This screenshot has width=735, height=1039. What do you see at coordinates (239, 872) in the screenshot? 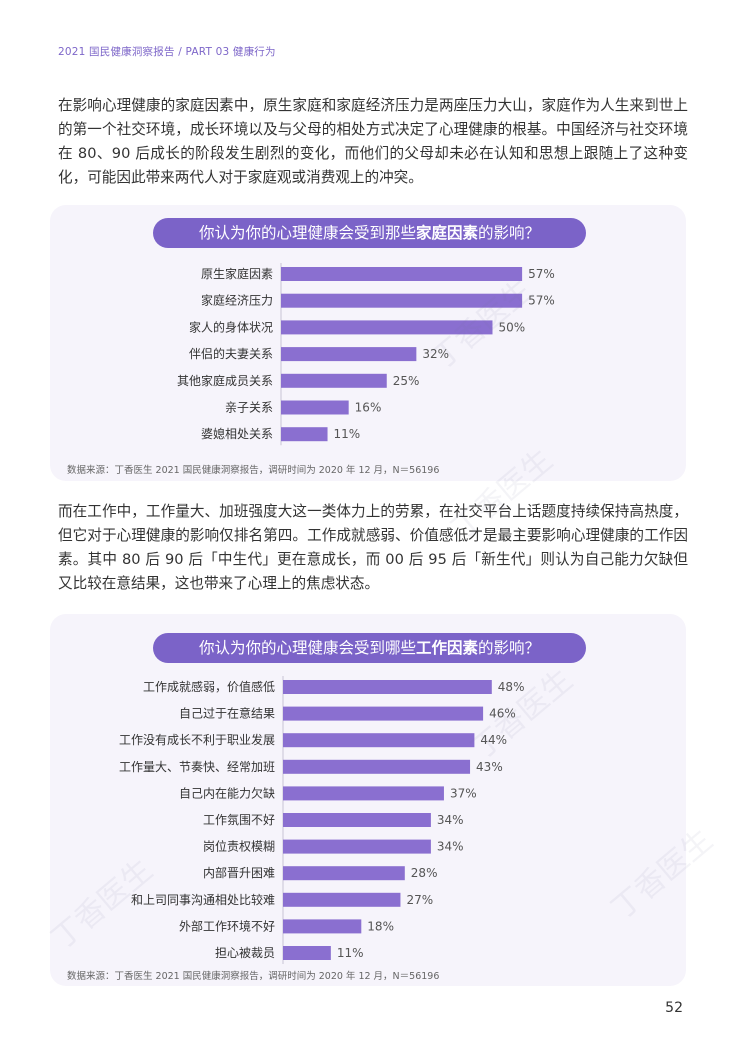
I see `bar-category-label: 内部晋升困难` at bounding box center [239, 872].